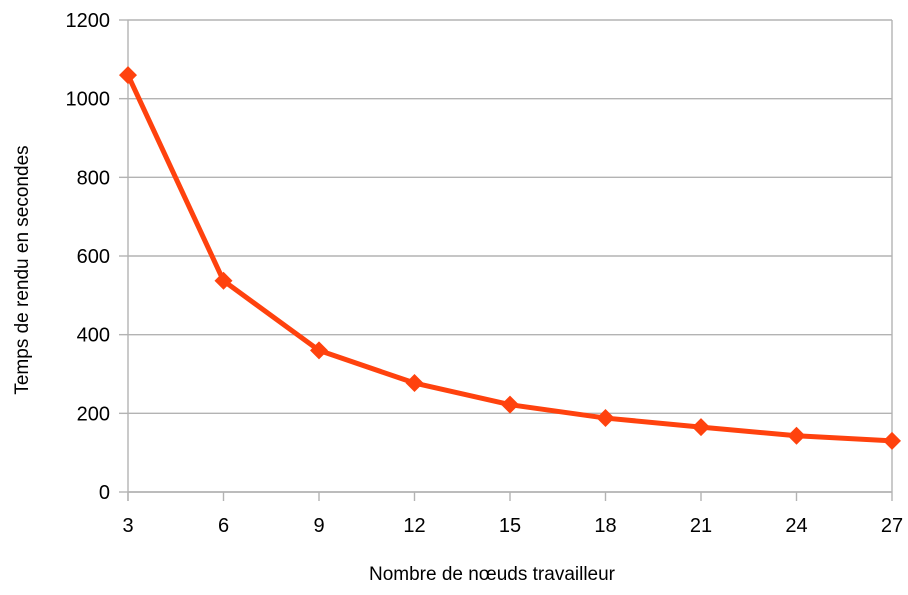  Describe the element at coordinates (510, 526) in the screenshot. I see `x-tick-label: 15` at that location.